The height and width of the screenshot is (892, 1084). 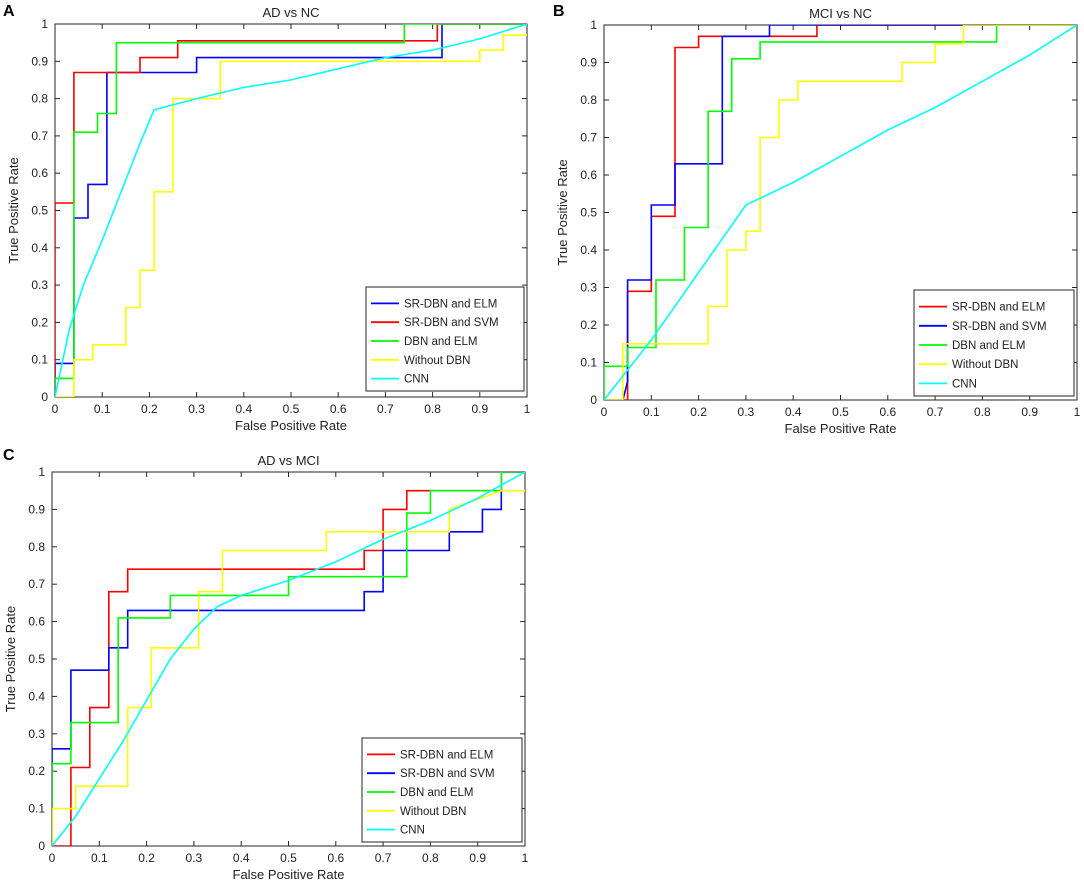 I want to click on panel-letter: A, so click(x=9, y=11).